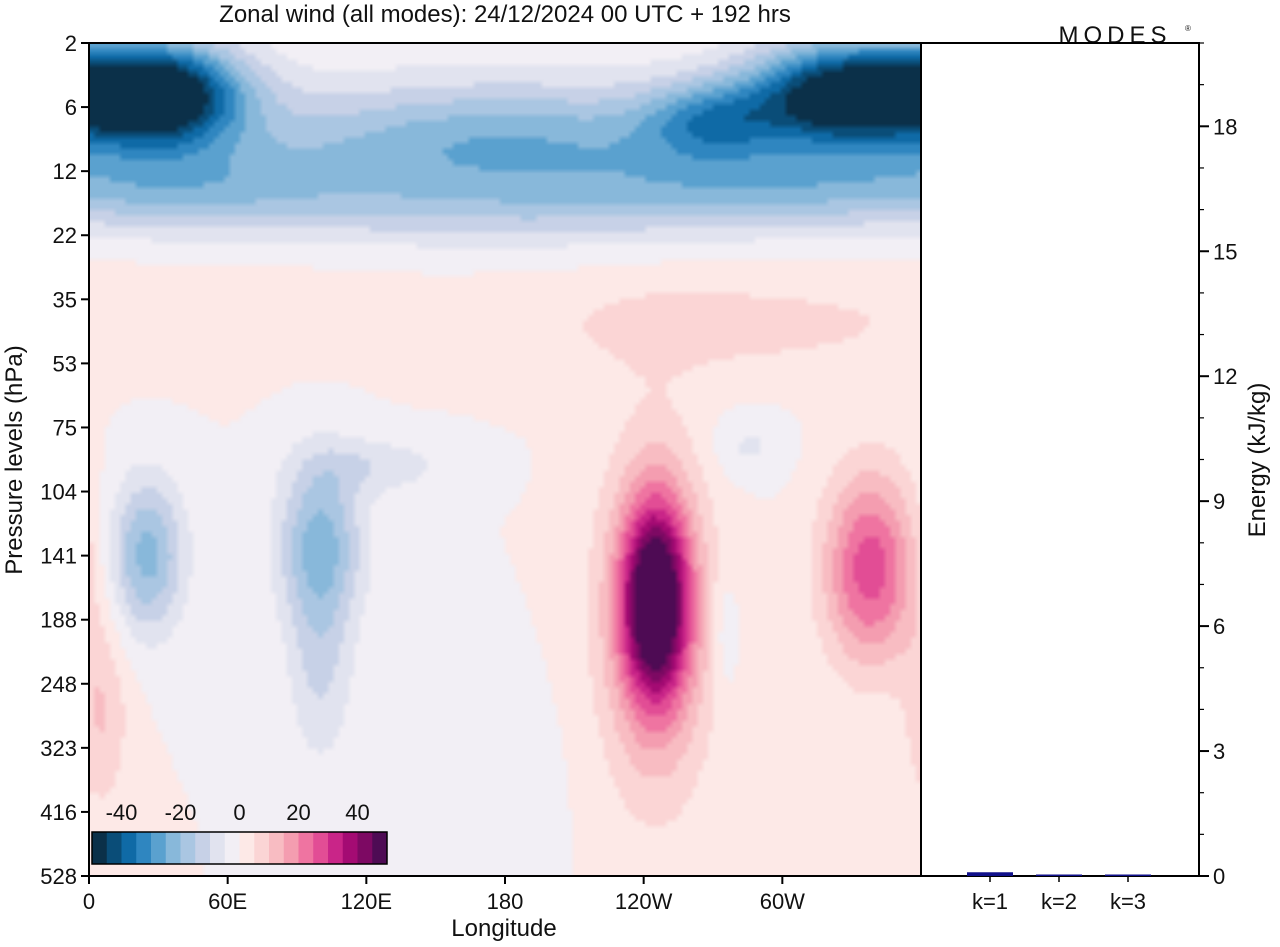  Describe the element at coordinates (58, 876) in the screenshot. I see `y-tick-label: 528` at that location.